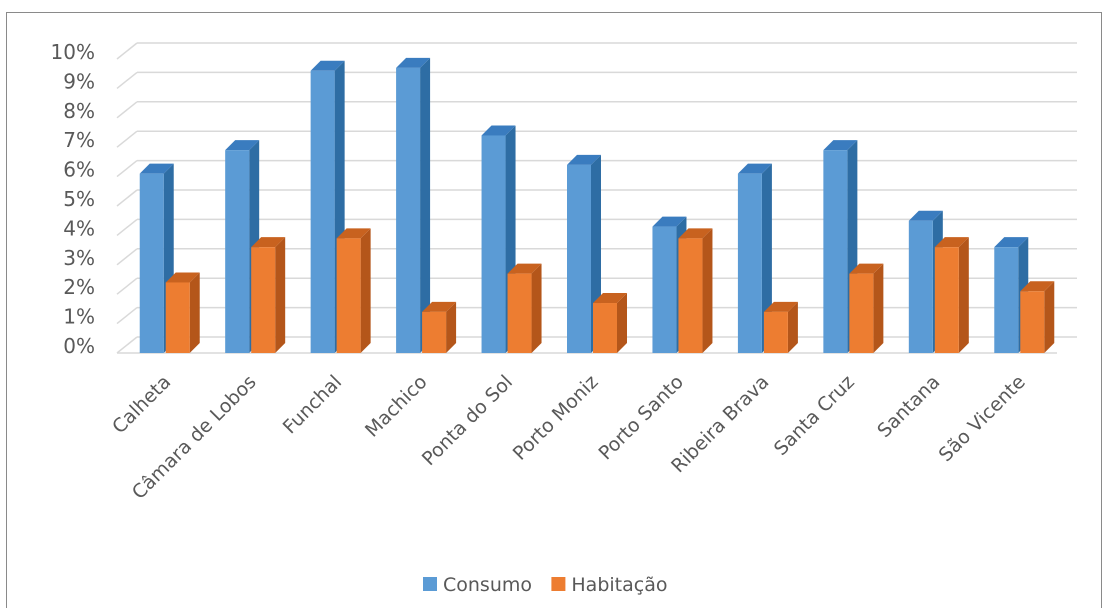  Describe the element at coordinates (79, 287) in the screenshot. I see `y-tick-label: 2%` at that location.